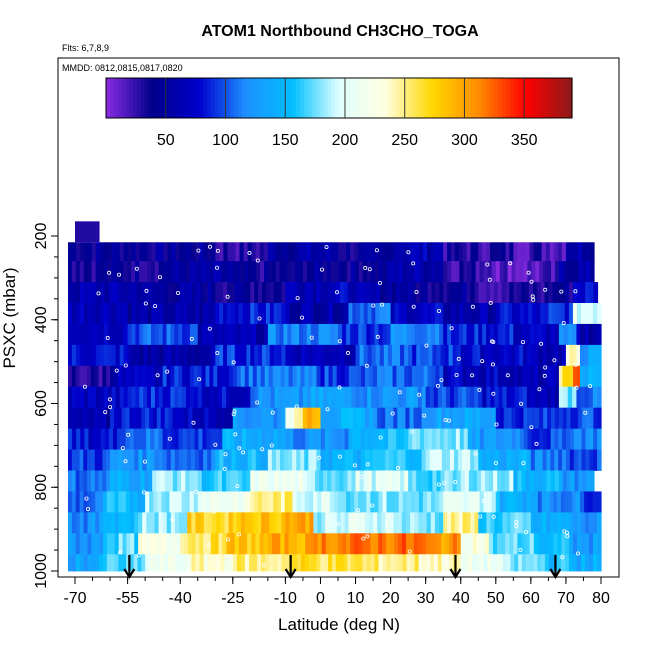  I want to click on colorbar-tick-label: 200, so click(345, 140).